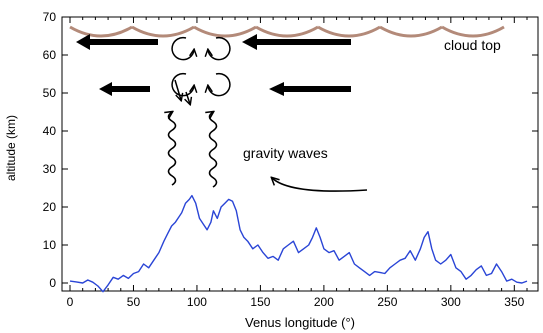 The height and width of the screenshot is (333, 543). I want to click on x-tick-label-200: 200, so click(324, 302).